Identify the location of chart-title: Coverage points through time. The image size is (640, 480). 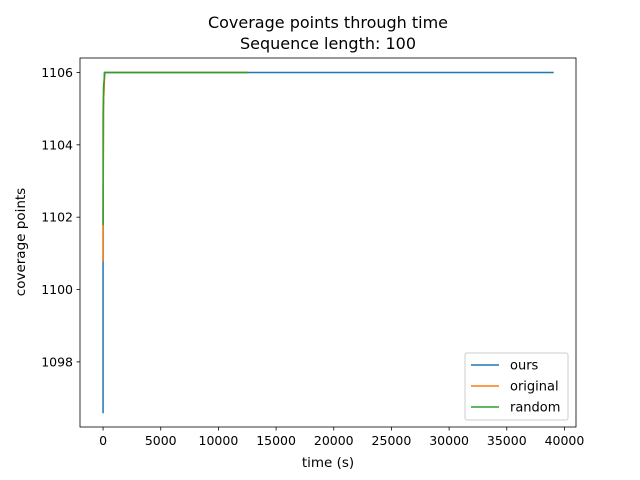
(328, 22).